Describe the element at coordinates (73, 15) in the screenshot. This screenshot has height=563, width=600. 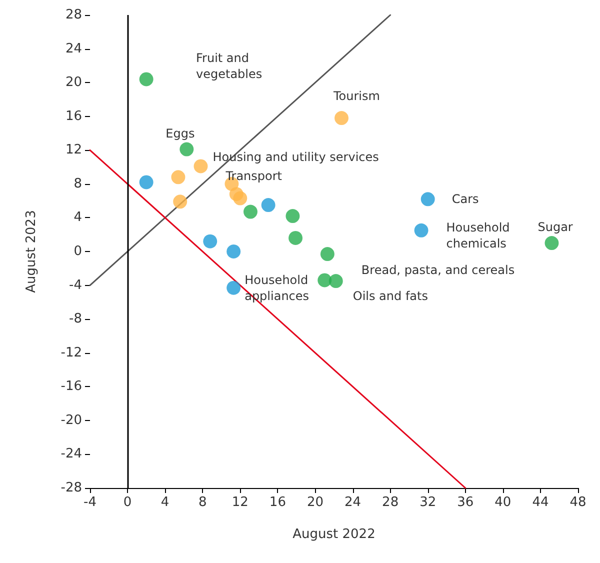
I see `y-tick-label: 28` at that location.